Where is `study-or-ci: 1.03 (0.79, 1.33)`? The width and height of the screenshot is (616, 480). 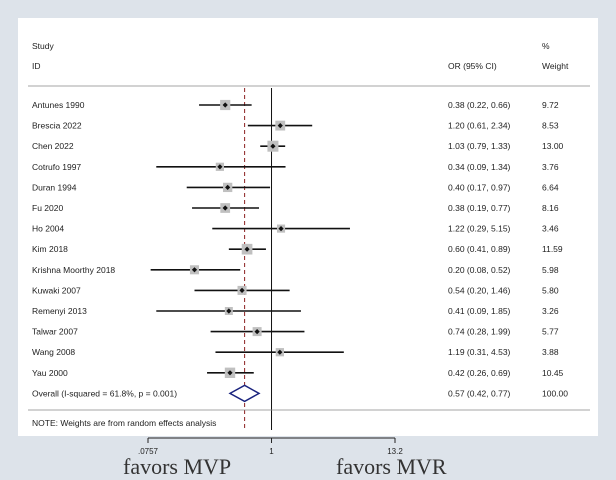
study-or-ci: 1.03 (0.79, 1.33) is located at coordinates (479, 146).